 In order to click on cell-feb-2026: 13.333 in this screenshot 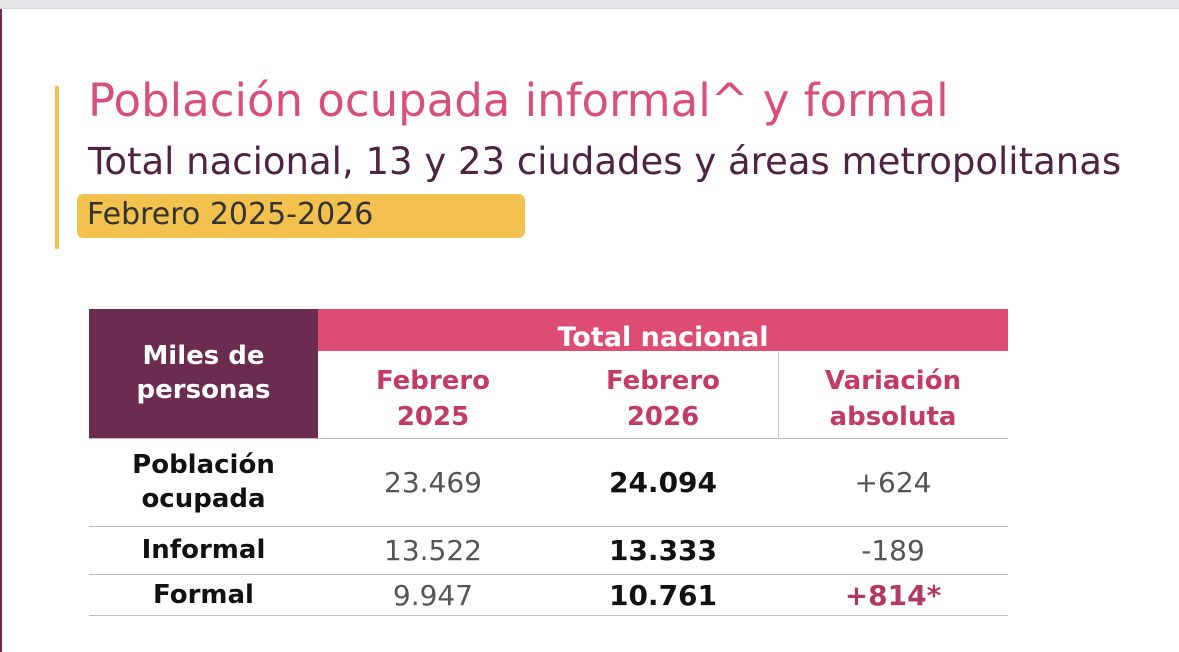, I will do `click(663, 550)`.